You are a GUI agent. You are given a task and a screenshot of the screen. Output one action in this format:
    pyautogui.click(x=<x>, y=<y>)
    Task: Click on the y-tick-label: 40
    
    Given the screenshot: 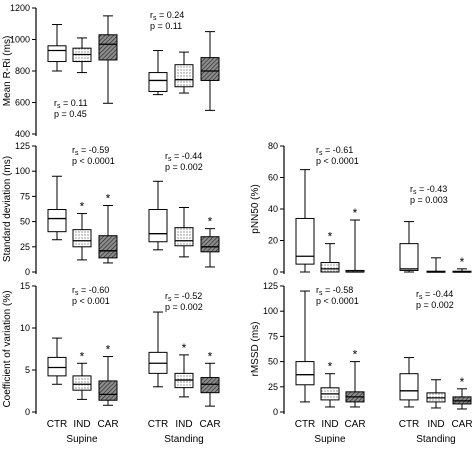 What is the action you would take?
    pyautogui.click(x=273, y=209)
    